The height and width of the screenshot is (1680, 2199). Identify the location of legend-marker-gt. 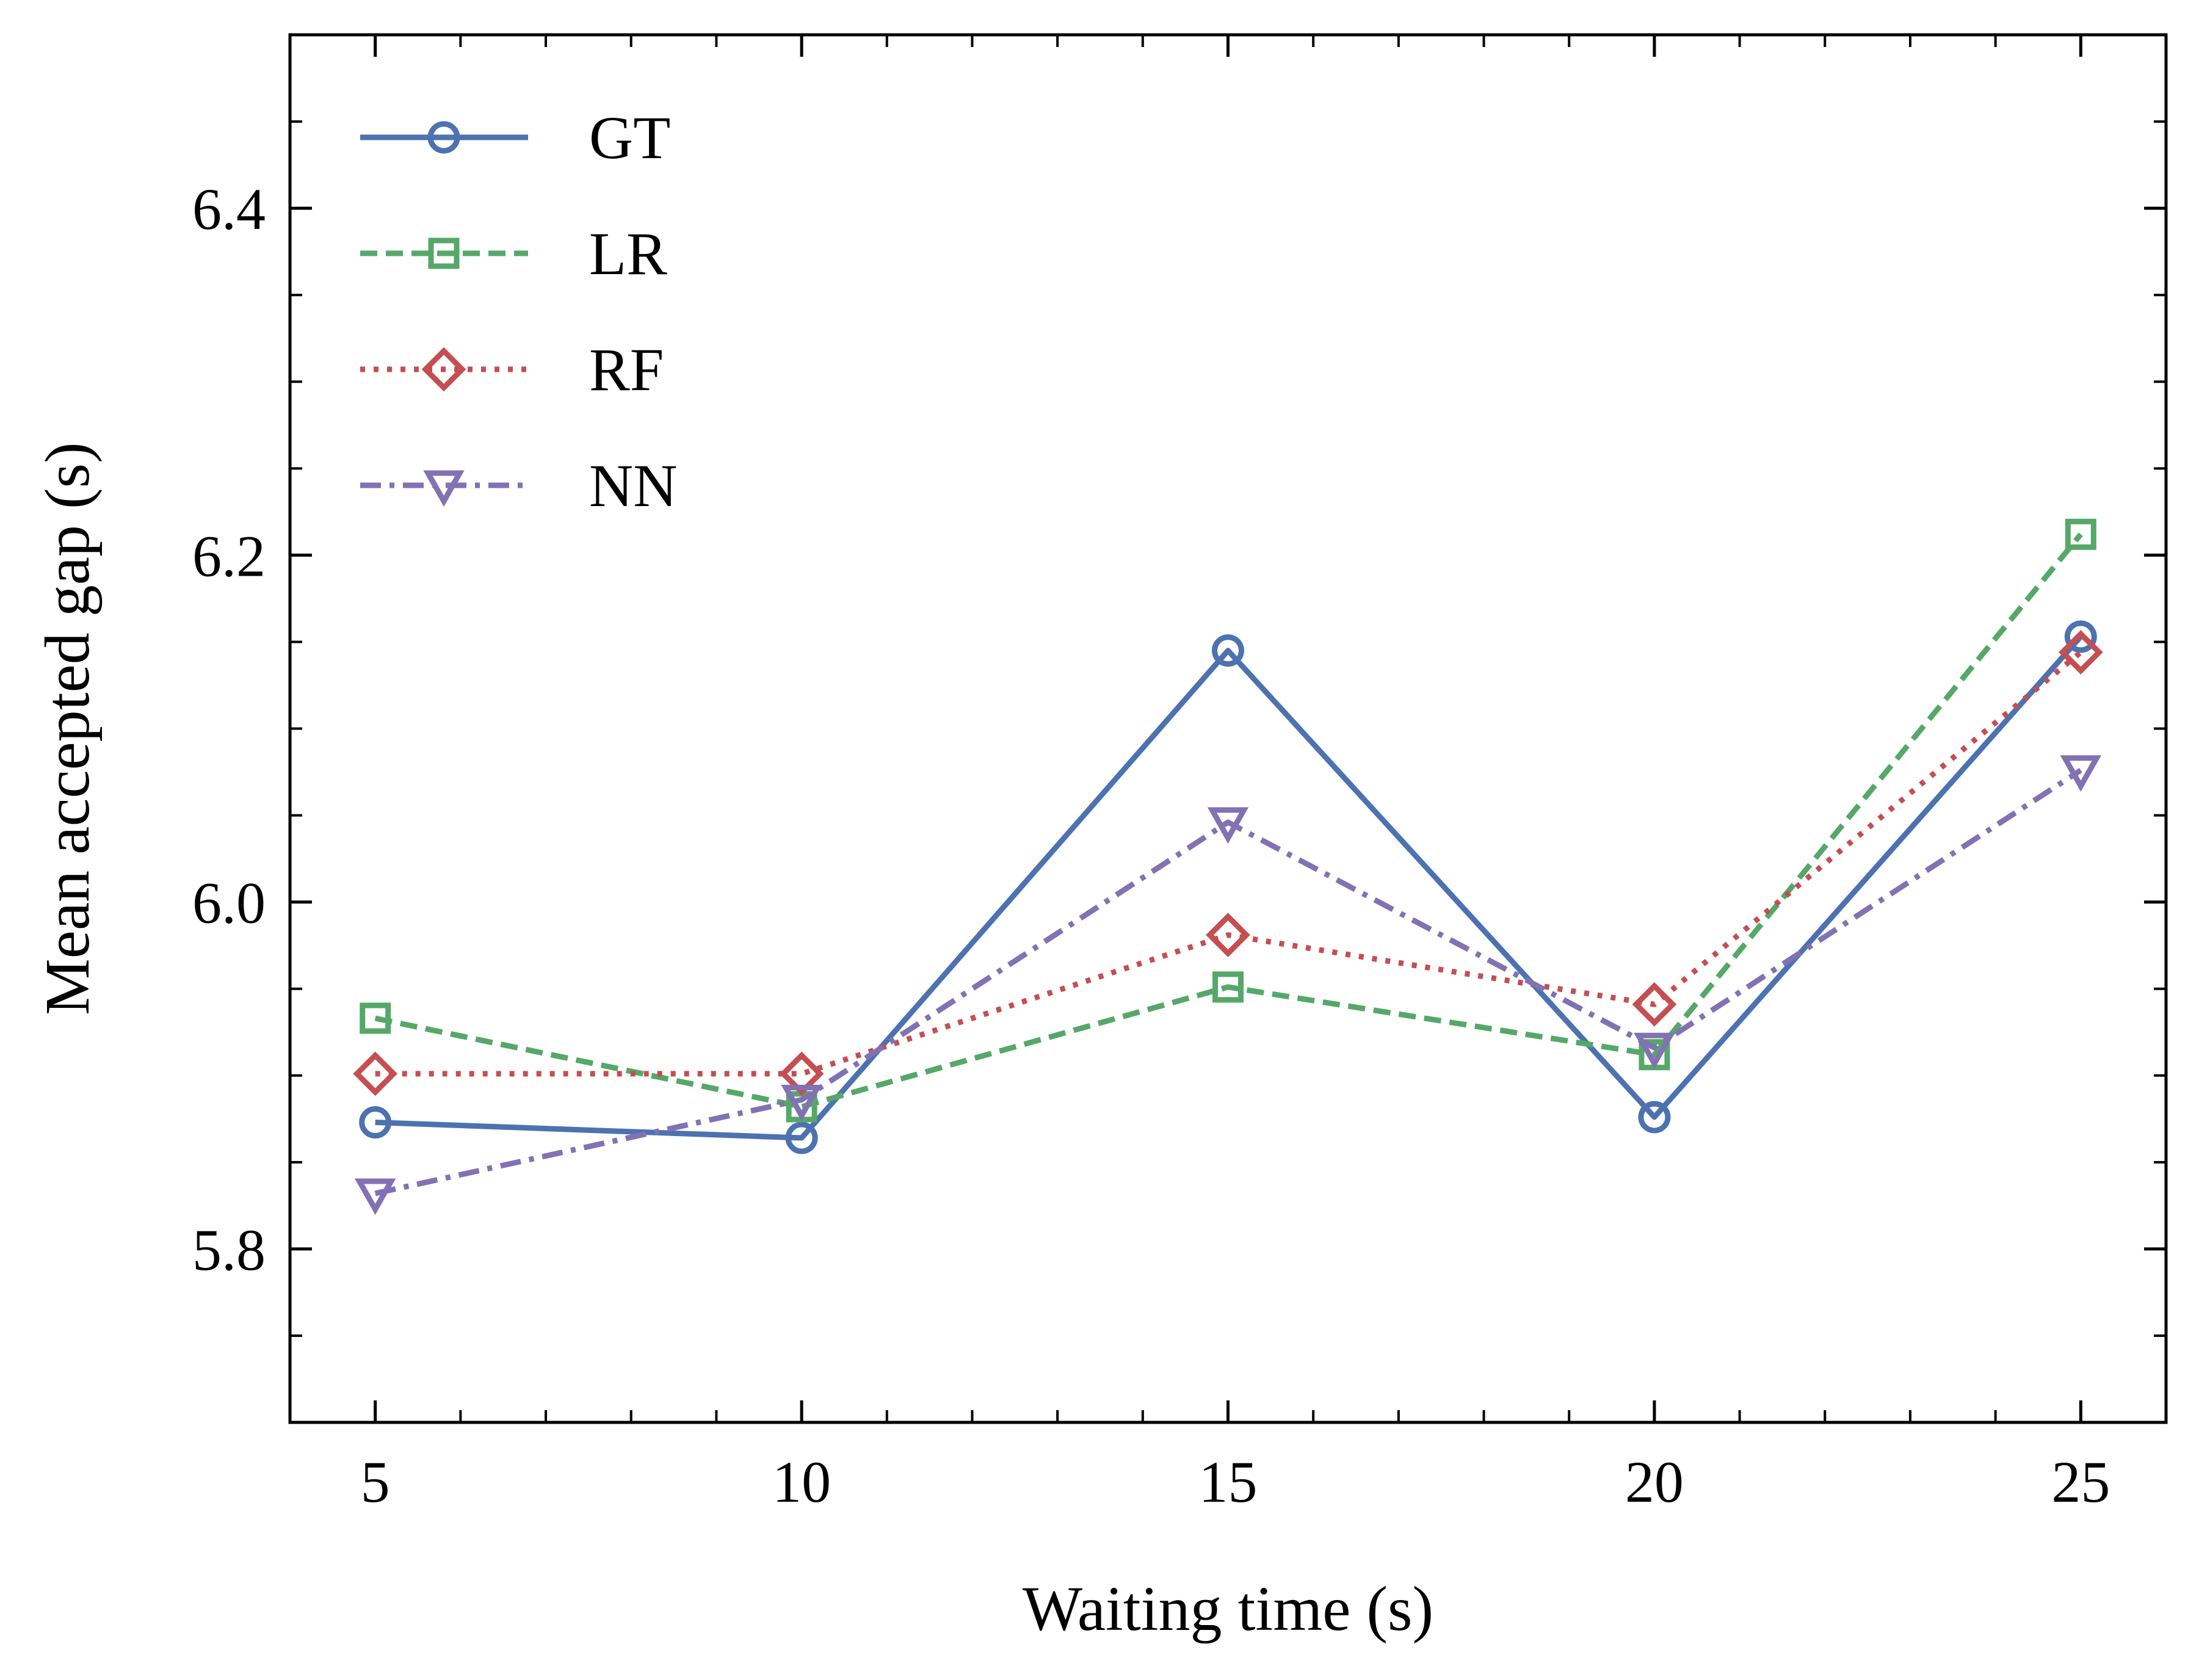
(444, 137).